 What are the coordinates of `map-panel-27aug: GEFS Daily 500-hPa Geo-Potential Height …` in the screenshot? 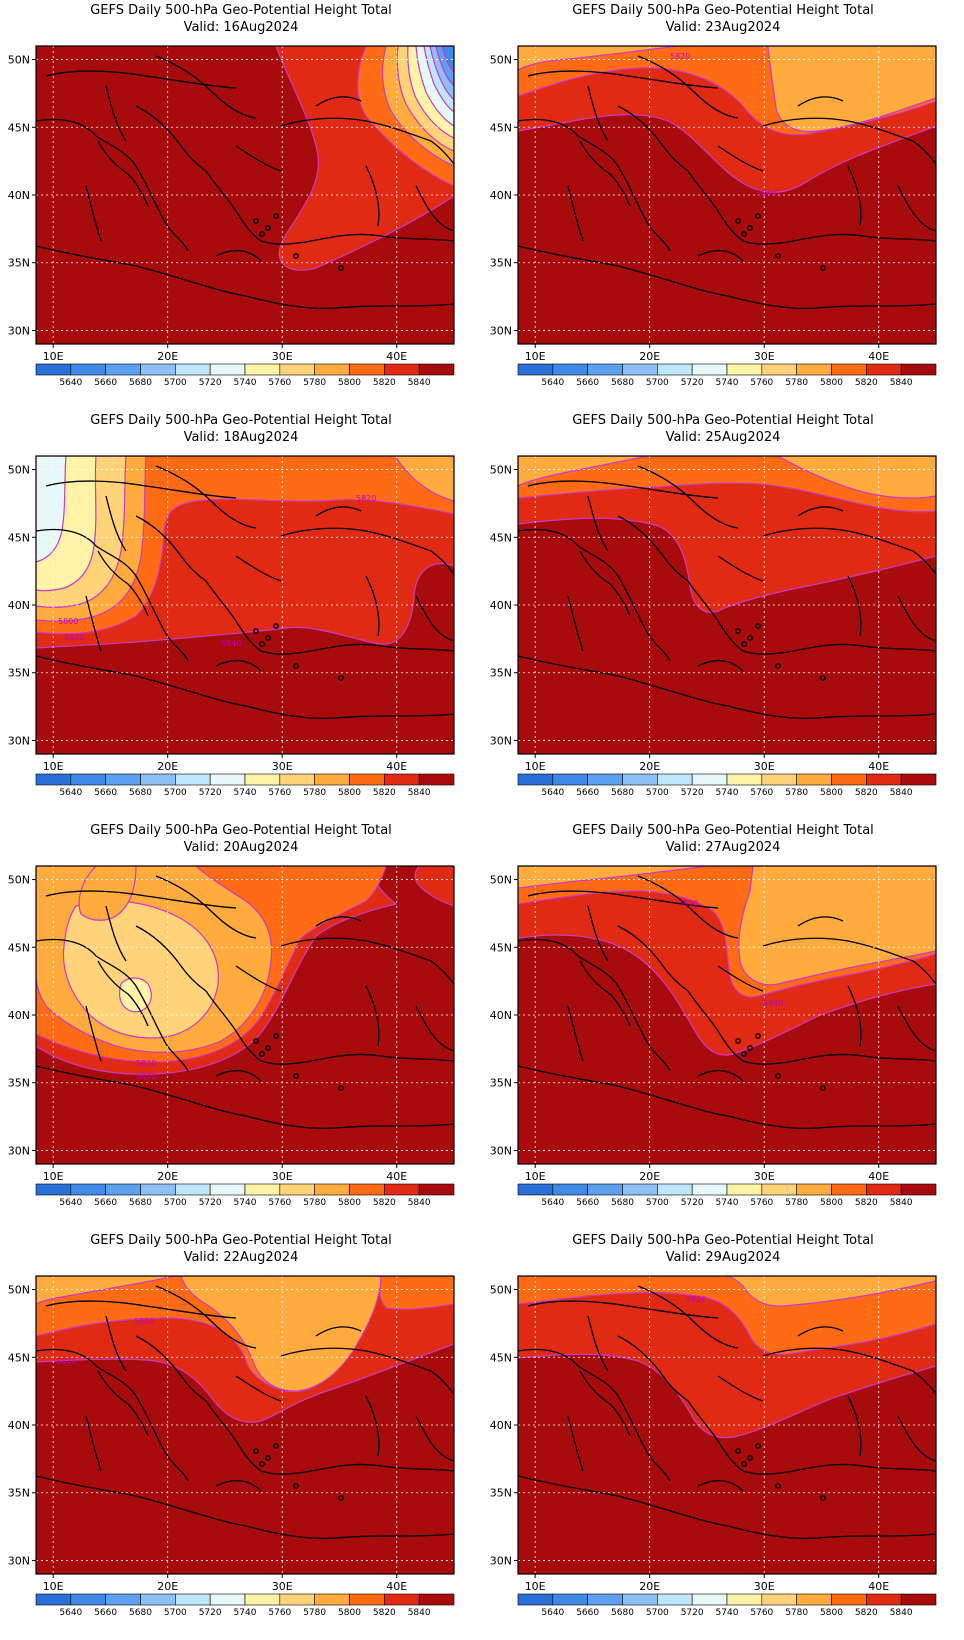 It's located at (723, 1025).